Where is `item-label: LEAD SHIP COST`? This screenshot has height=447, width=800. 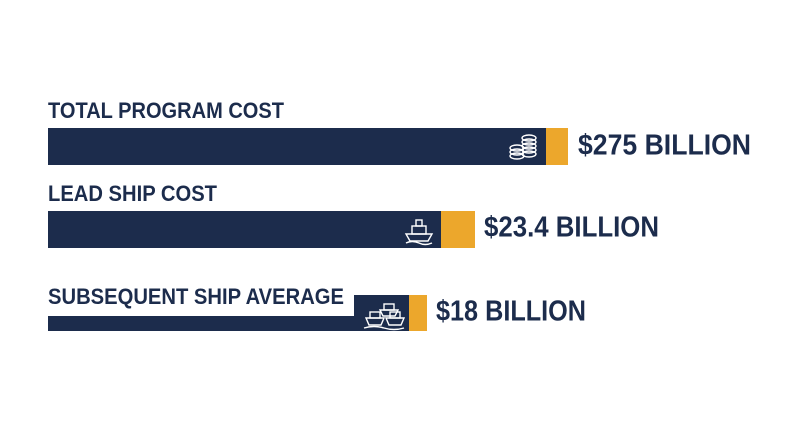 item-label: LEAD SHIP COST is located at coordinates (133, 193).